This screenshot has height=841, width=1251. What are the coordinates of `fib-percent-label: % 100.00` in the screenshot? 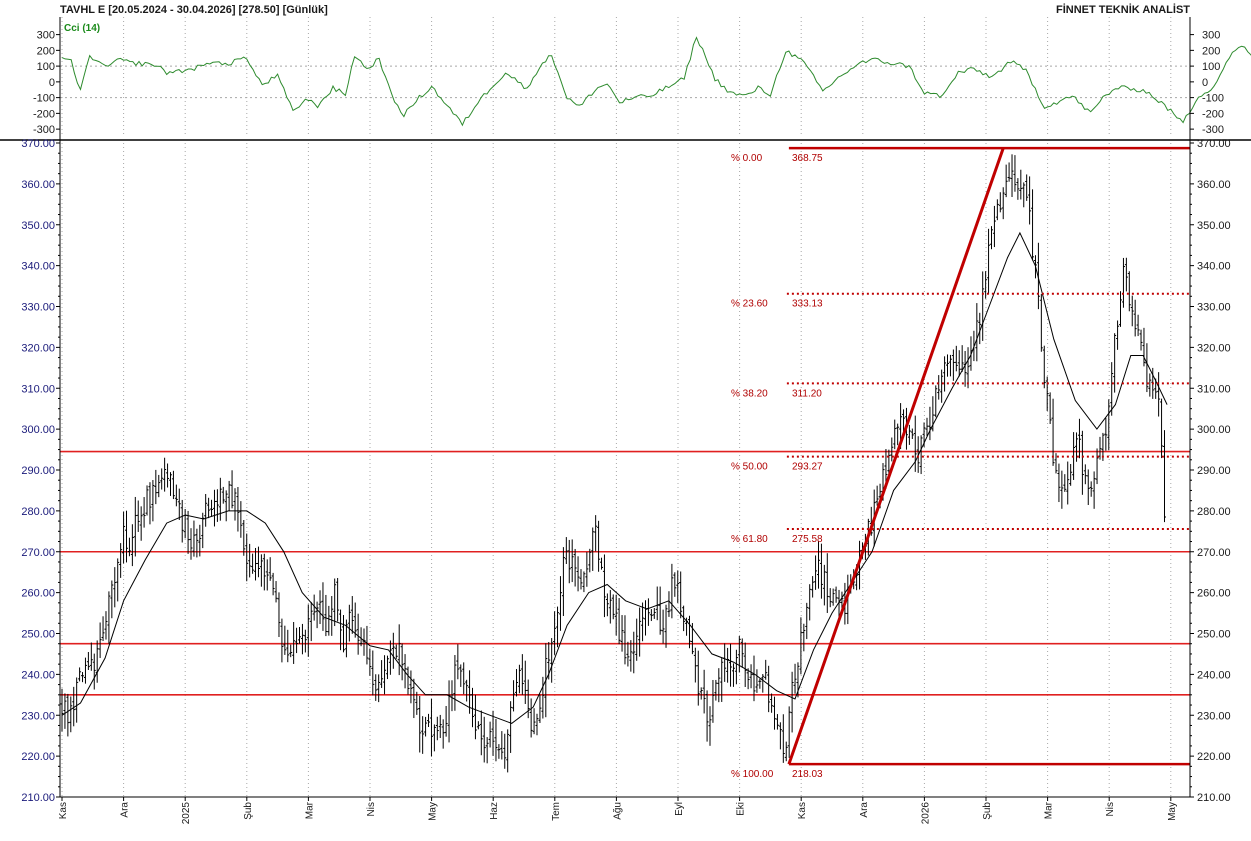 It's located at (752, 774).